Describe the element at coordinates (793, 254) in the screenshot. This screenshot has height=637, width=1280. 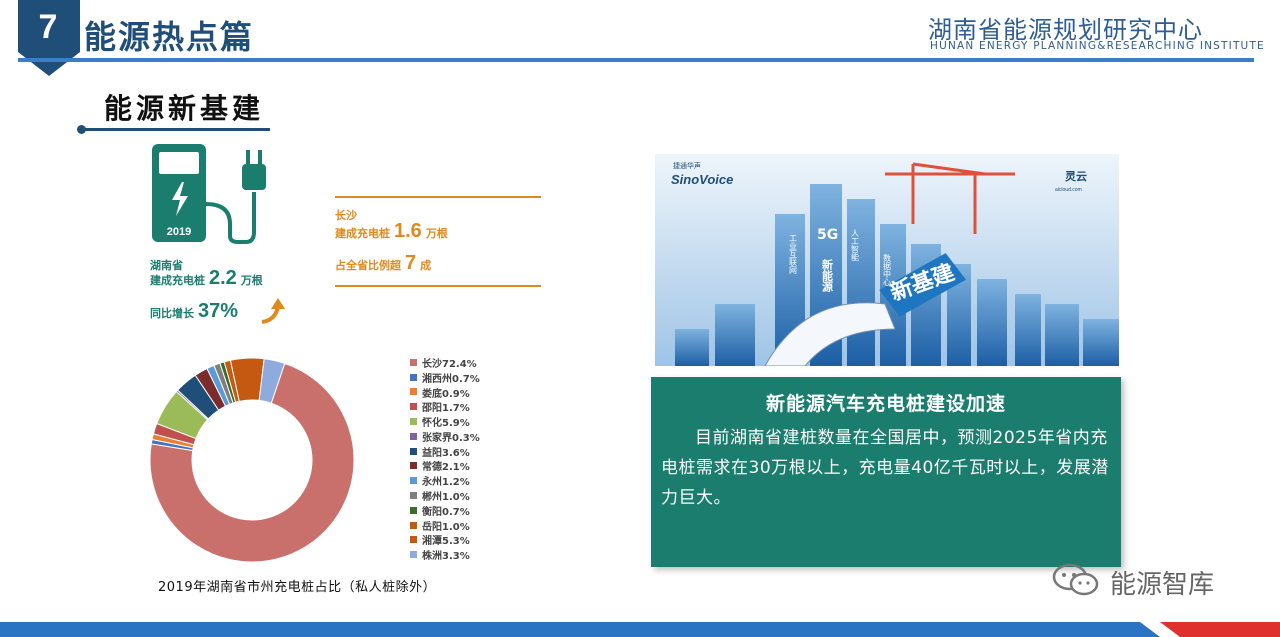
I see `photo-tag-industrial: 工业互联网` at that location.